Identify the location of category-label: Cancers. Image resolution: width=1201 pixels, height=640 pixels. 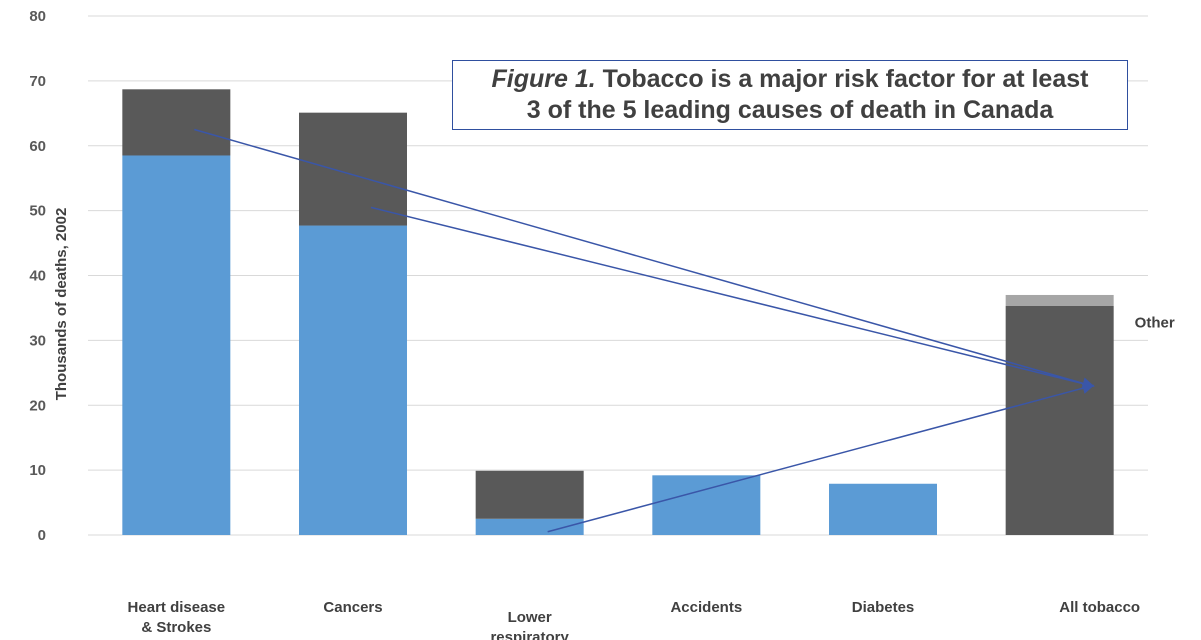
(352, 607).